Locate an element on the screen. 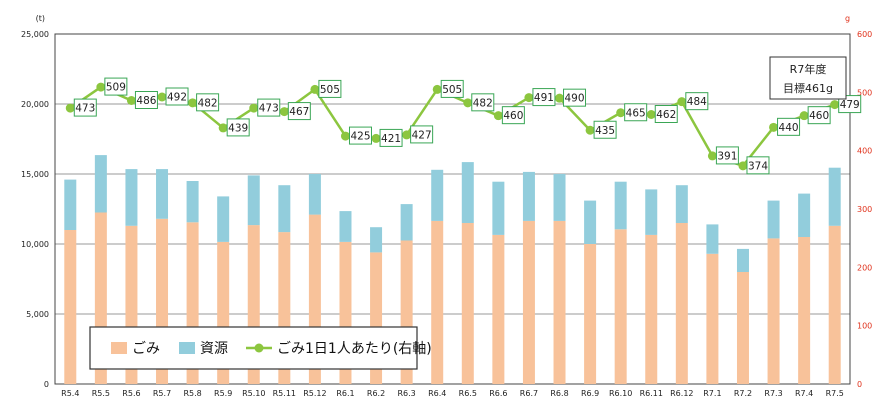 This screenshot has height=400, width=877. data-label-text: 427 is located at coordinates (422, 135).